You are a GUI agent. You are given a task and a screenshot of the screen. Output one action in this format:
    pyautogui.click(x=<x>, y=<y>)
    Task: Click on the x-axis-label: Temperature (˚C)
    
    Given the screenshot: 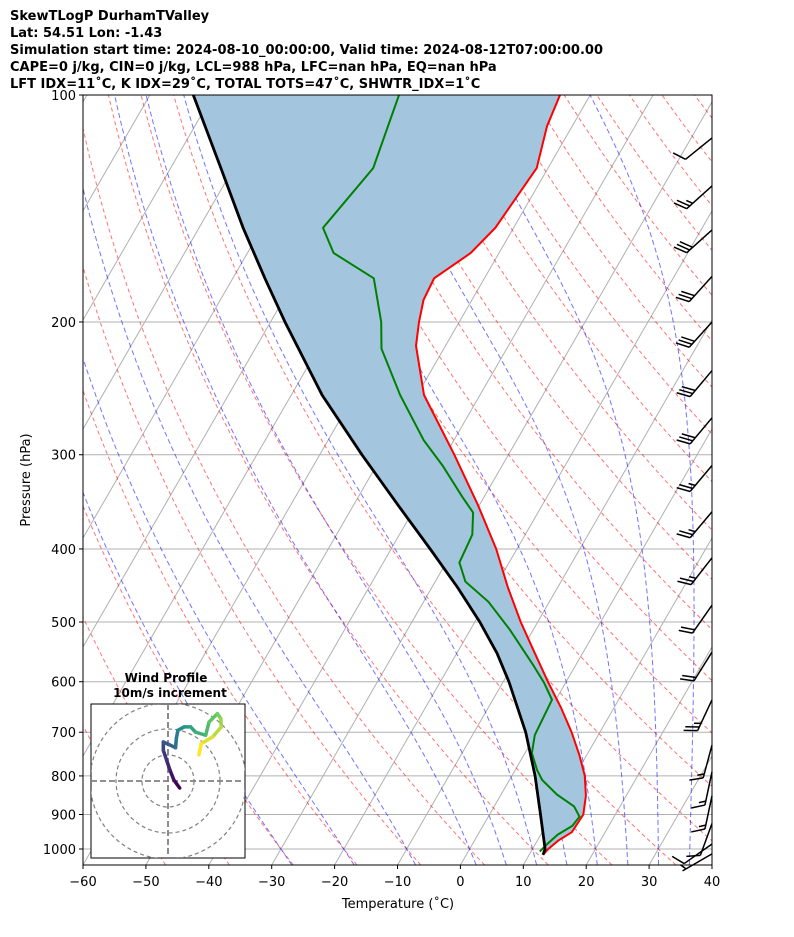 What is the action you would take?
    pyautogui.click(x=397, y=904)
    